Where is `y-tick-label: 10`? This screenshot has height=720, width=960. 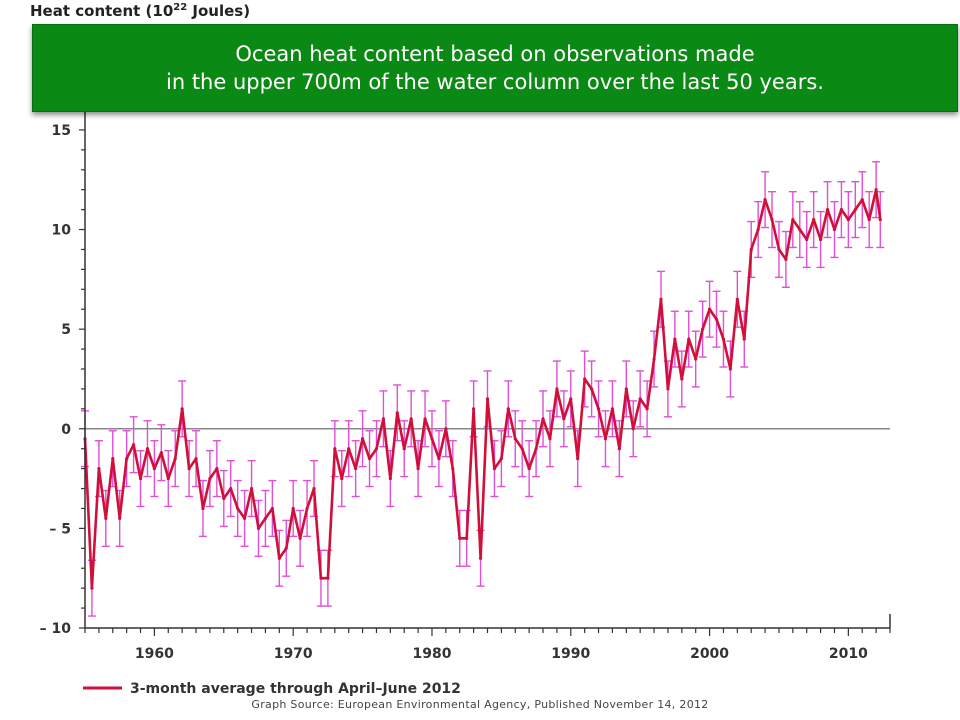 y-tick-label: 10 is located at coordinates (62, 231).